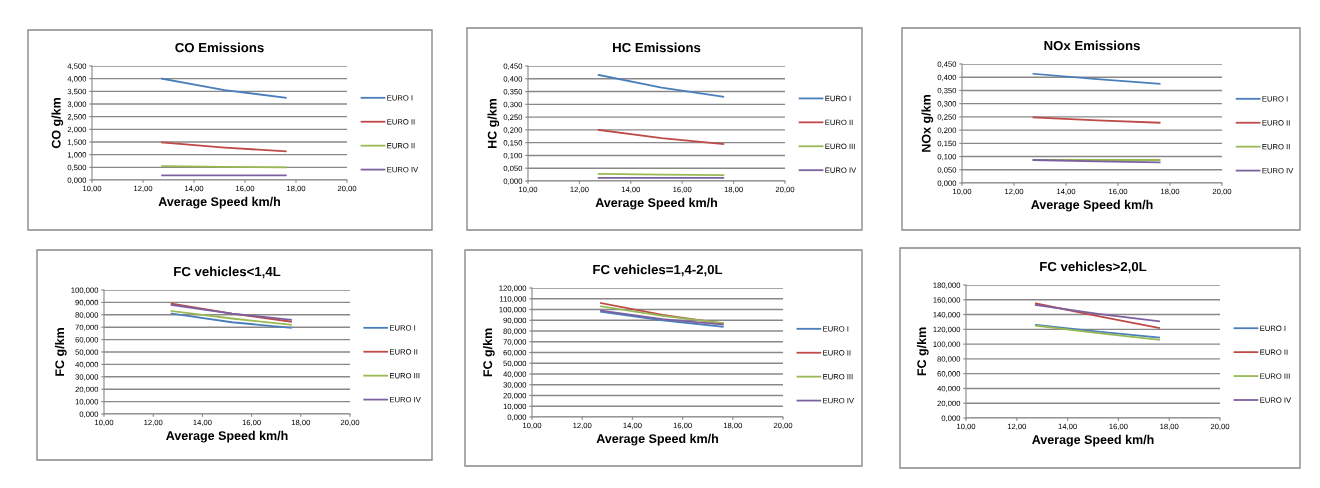  Describe the element at coordinates (658, 270) in the screenshot. I see `chart-title: FC vehicles=1,4-2,0L` at that location.